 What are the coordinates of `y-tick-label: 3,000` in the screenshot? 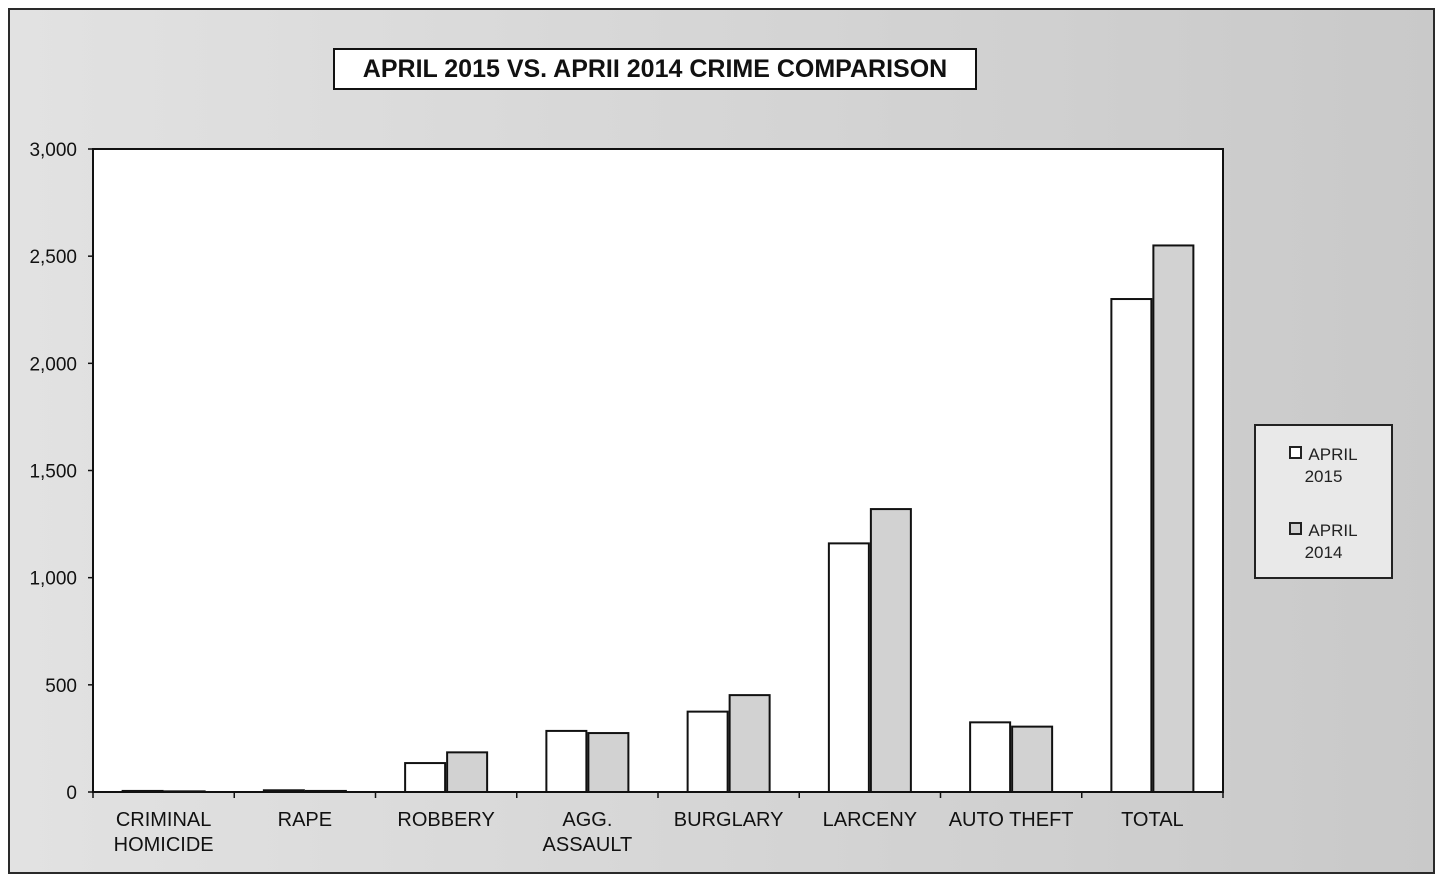 It's located at (53, 150).